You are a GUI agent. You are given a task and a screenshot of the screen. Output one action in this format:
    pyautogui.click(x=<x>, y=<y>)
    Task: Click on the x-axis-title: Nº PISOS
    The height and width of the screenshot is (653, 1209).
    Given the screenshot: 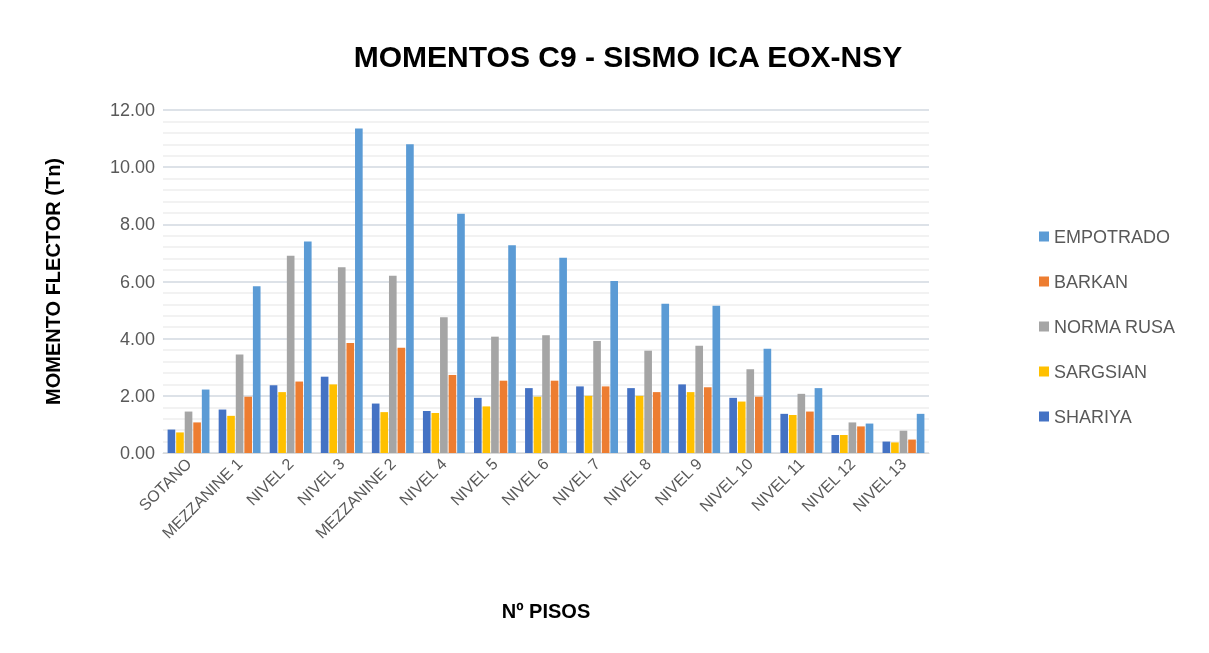 What is the action you would take?
    pyautogui.click(x=546, y=611)
    